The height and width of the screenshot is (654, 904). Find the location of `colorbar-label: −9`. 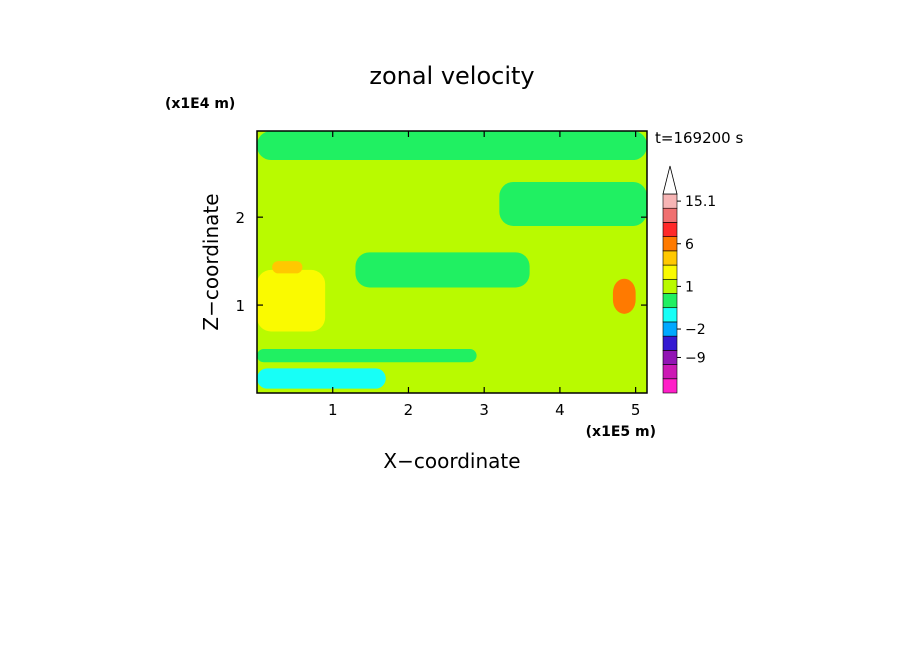

colorbar-label: −9 is located at coordinates (695, 358).